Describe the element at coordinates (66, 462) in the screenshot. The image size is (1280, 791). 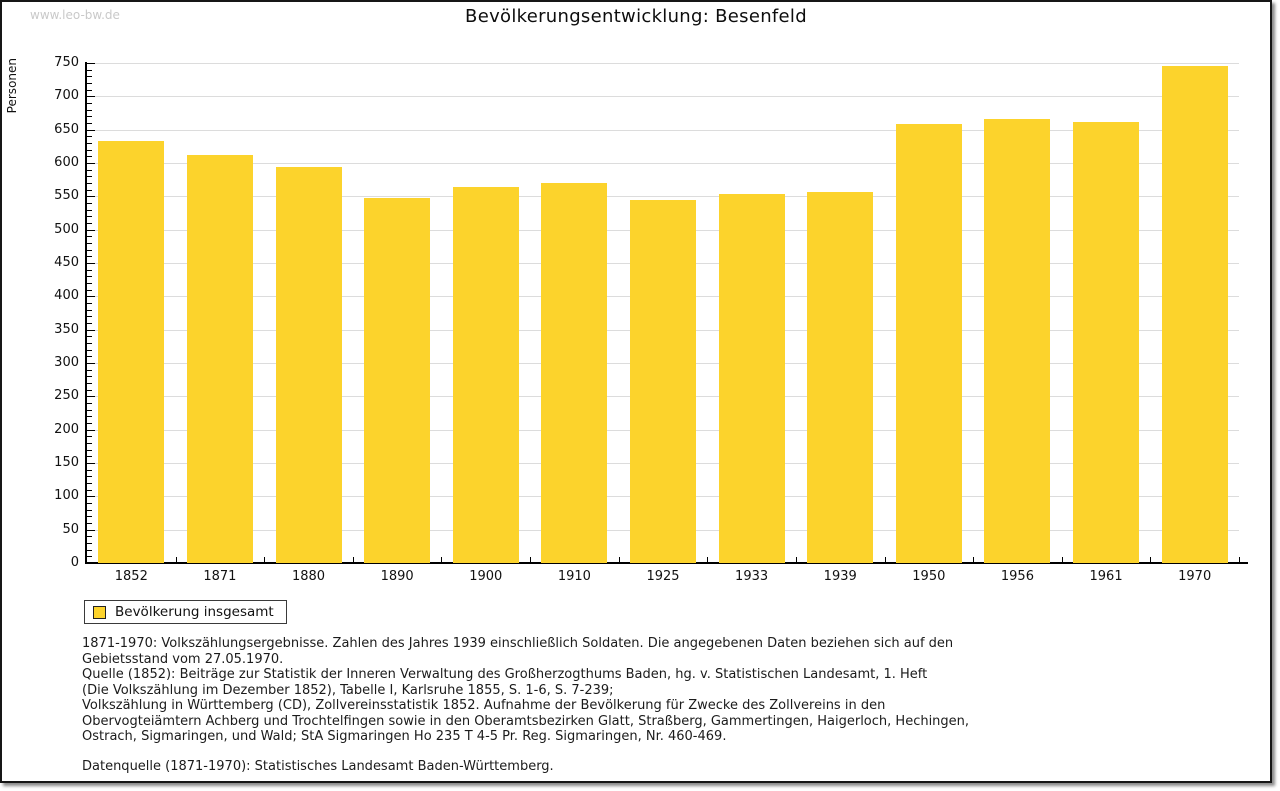
I see `y-axis-tick-label: 150` at that location.